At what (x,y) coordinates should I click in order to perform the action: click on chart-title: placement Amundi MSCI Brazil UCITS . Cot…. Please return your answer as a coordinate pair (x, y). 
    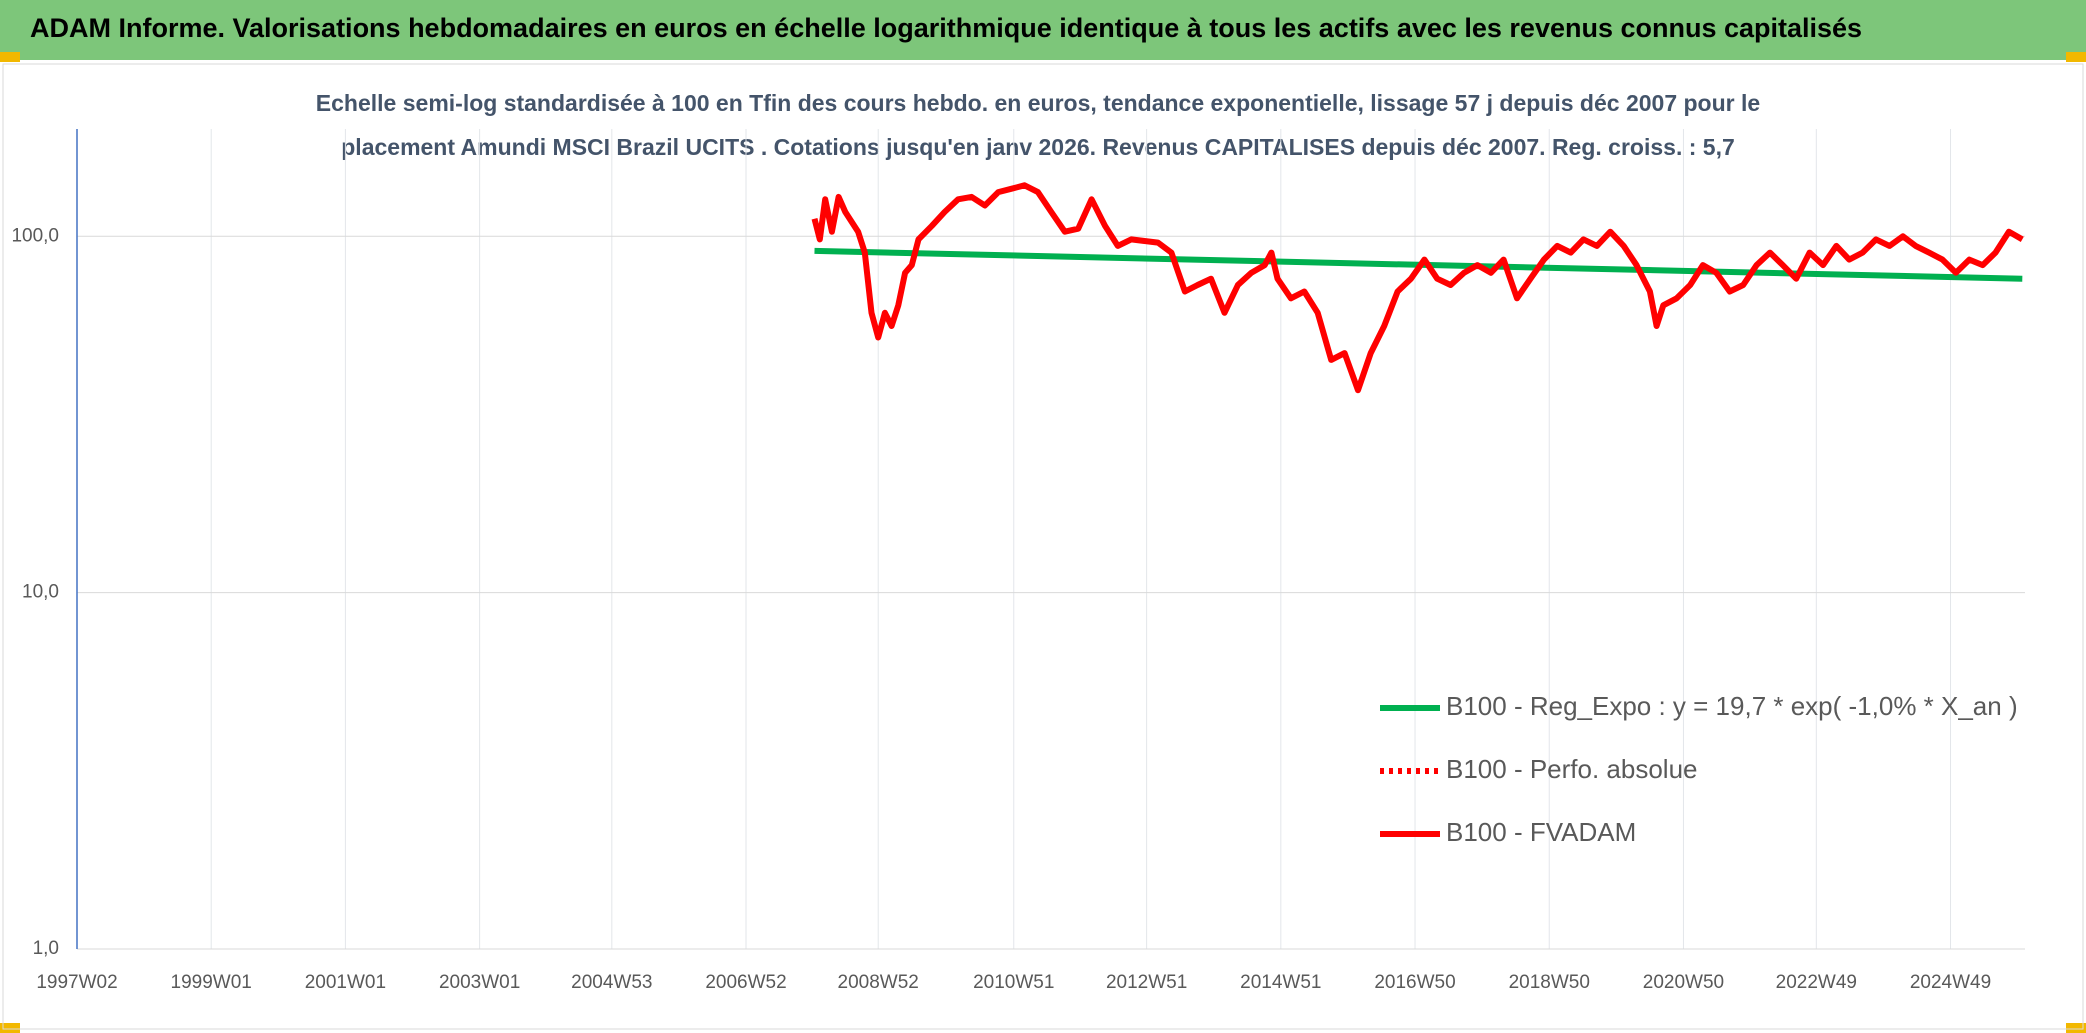
    Looking at the image, I should click on (1038, 147).